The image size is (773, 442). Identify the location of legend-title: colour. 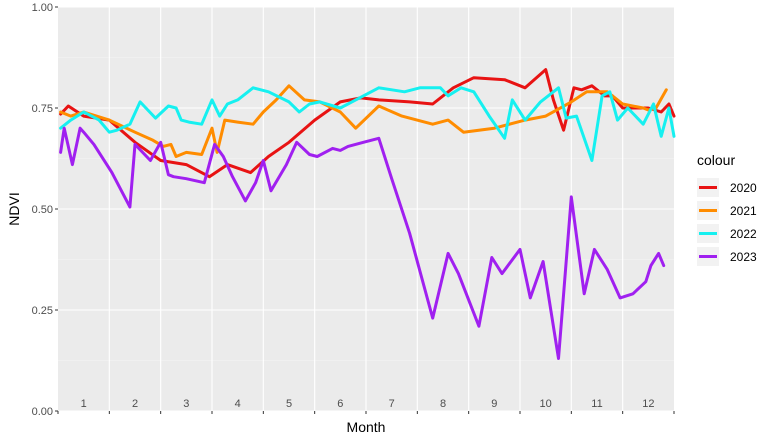
(716, 160).